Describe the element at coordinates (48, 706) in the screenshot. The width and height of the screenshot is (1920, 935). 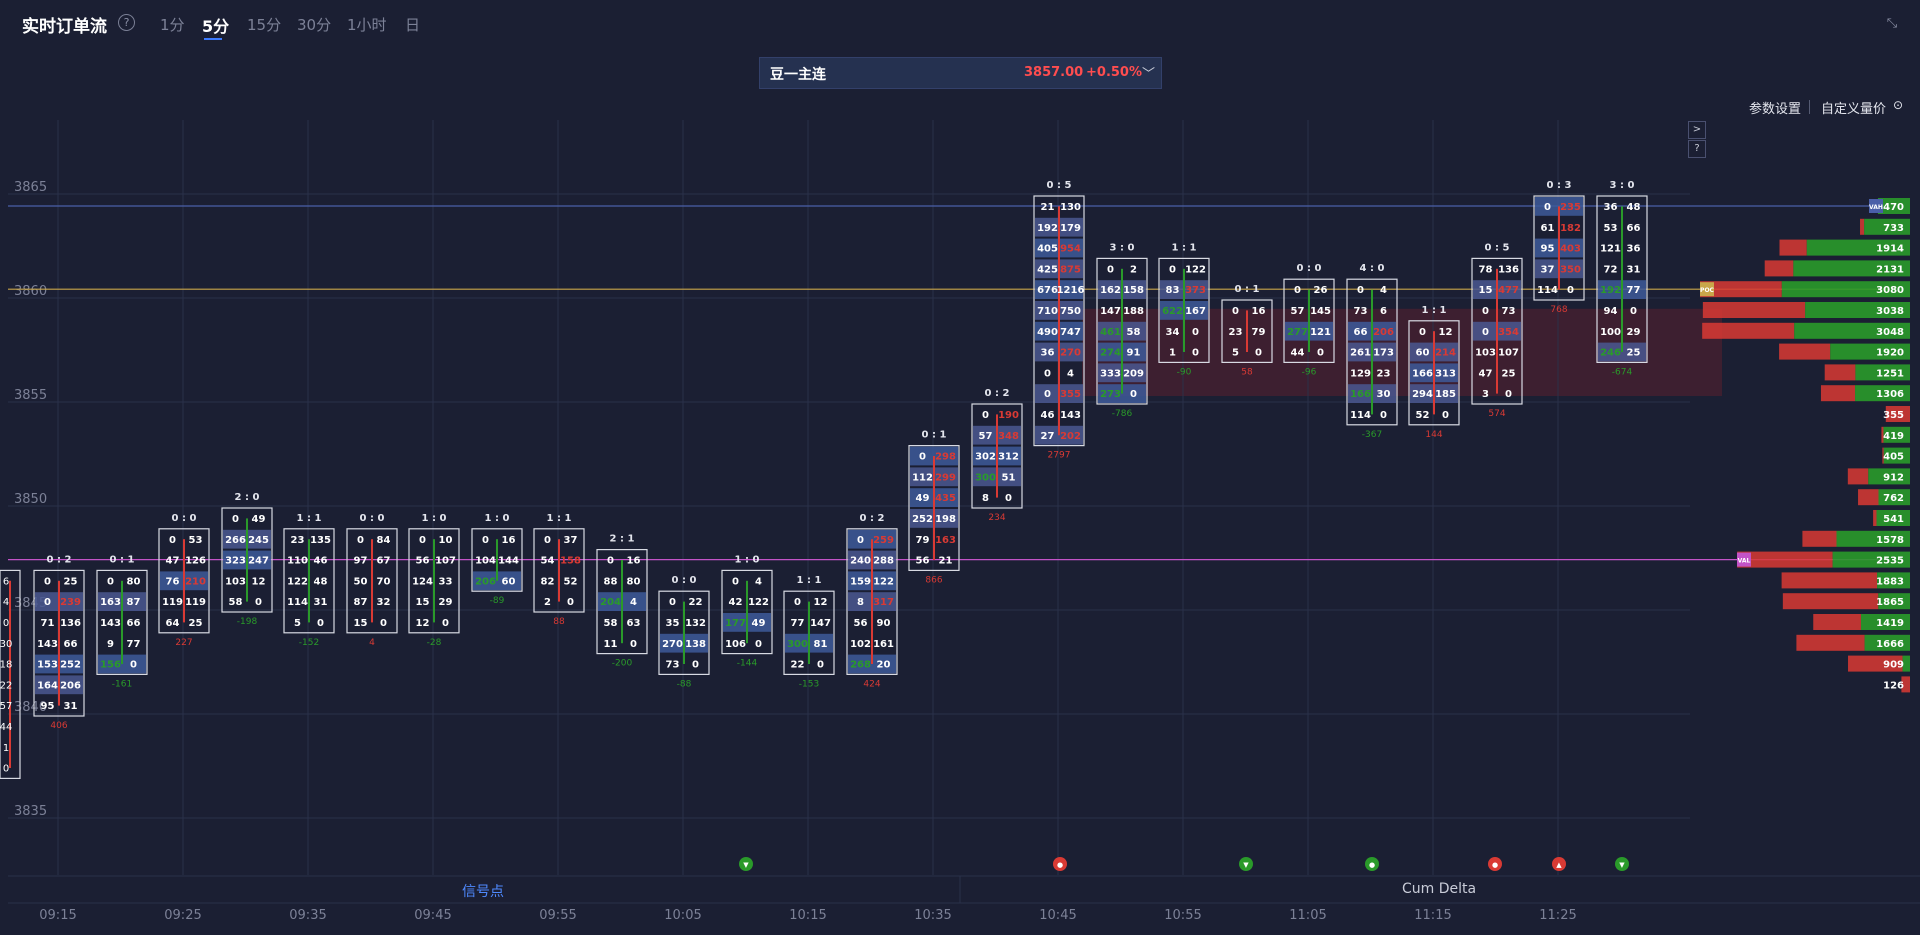
I see `cell-bid: 95` at that location.